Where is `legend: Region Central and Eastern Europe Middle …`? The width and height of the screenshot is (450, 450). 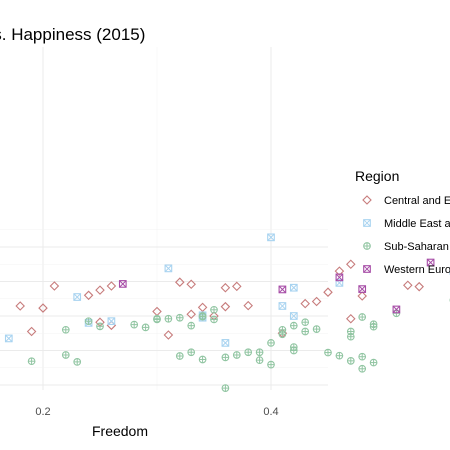 legend: Region Central and Eastern Europe Middle … is located at coordinates (402, 222).